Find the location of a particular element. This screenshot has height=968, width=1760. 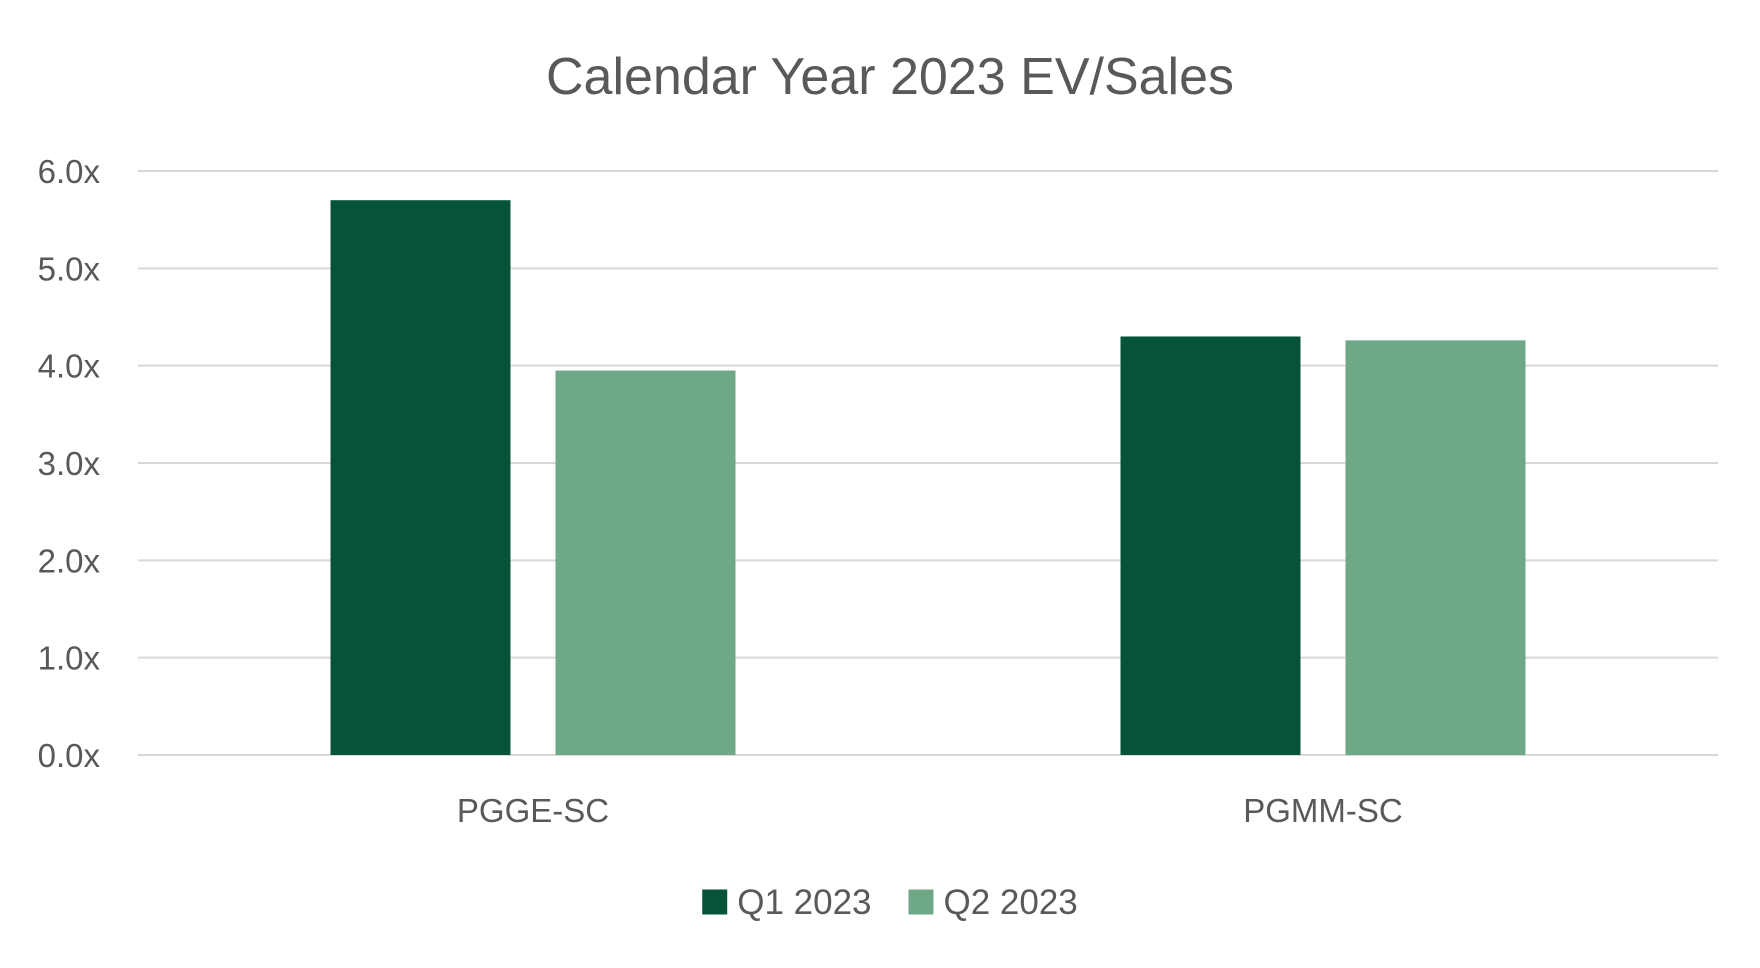

y-tick-label: 6.0x is located at coordinates (69, 171).